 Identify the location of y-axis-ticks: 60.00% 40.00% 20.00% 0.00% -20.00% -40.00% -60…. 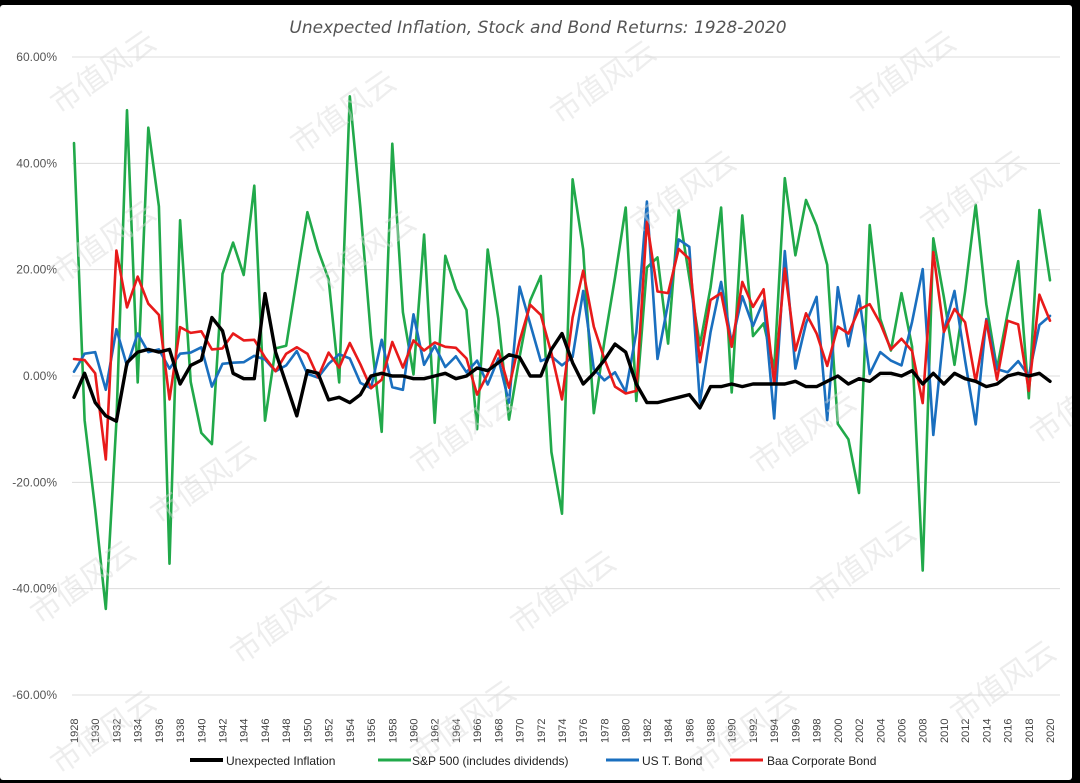
(34, 376).